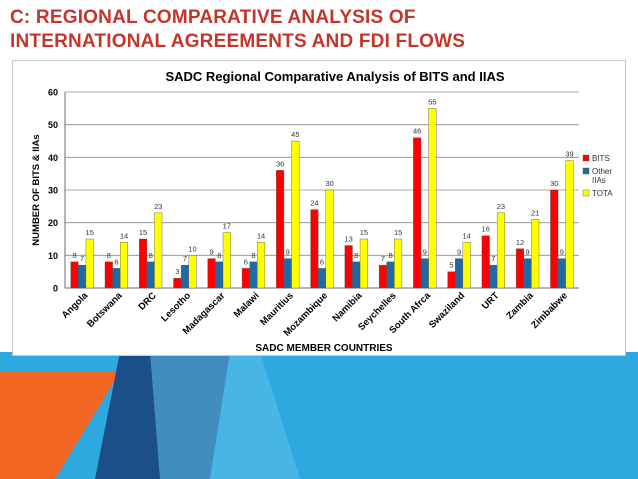 The width and height of the screenshot is (638, 479). Describe the element at coordinates (55, 289) in the screenshot. I see `y-tick-label: 0` at that location.